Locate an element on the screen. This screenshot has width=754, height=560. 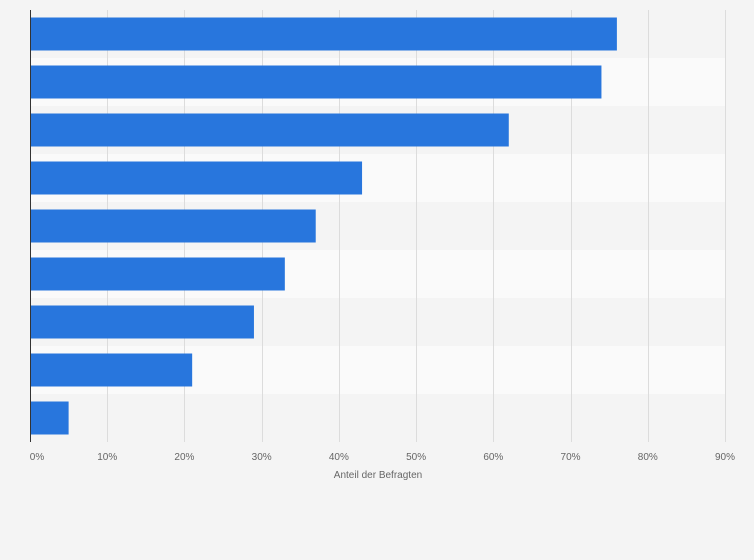
x-tick-label: 30% is located at coordinates (262, 457).